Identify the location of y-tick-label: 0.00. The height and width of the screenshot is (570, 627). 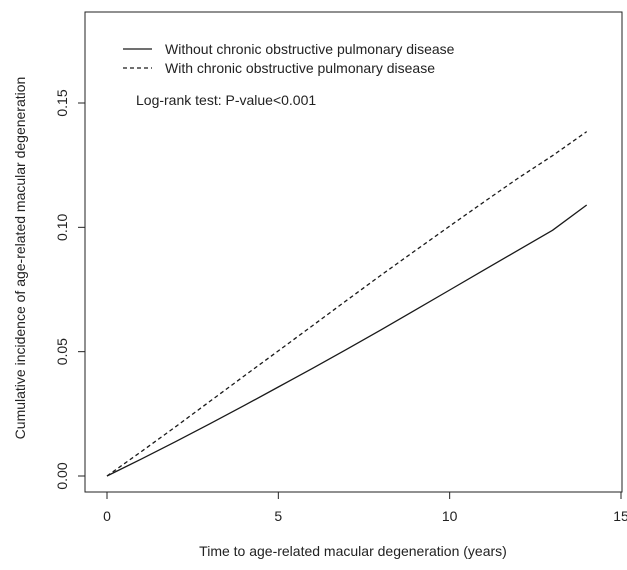
(62, 475).